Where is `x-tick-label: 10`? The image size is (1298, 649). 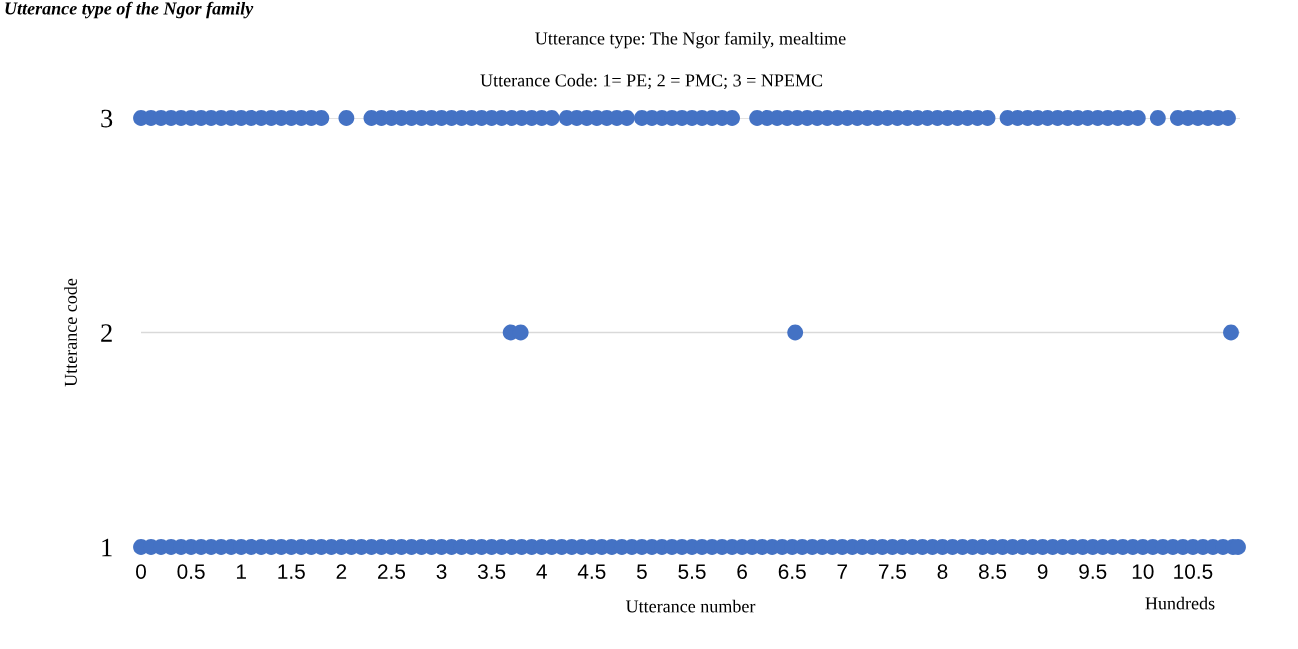
x-tick-label: 10 is located at coordinates (1143, 571).